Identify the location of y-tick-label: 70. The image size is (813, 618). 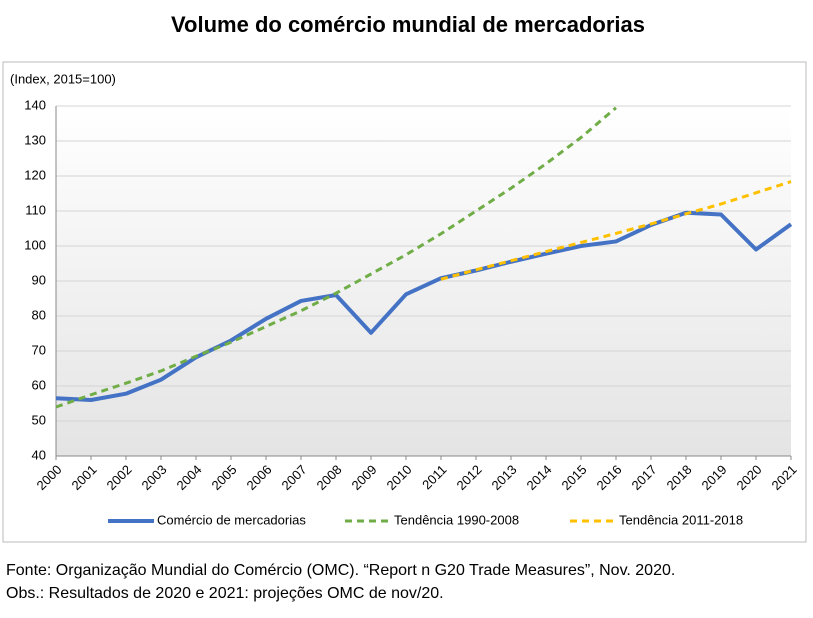
(39, 349).